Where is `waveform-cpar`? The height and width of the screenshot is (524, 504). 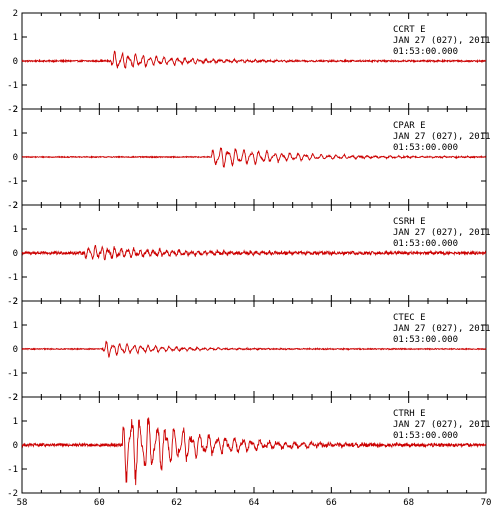 waveform-cpar is located at coordinates (254, 157).